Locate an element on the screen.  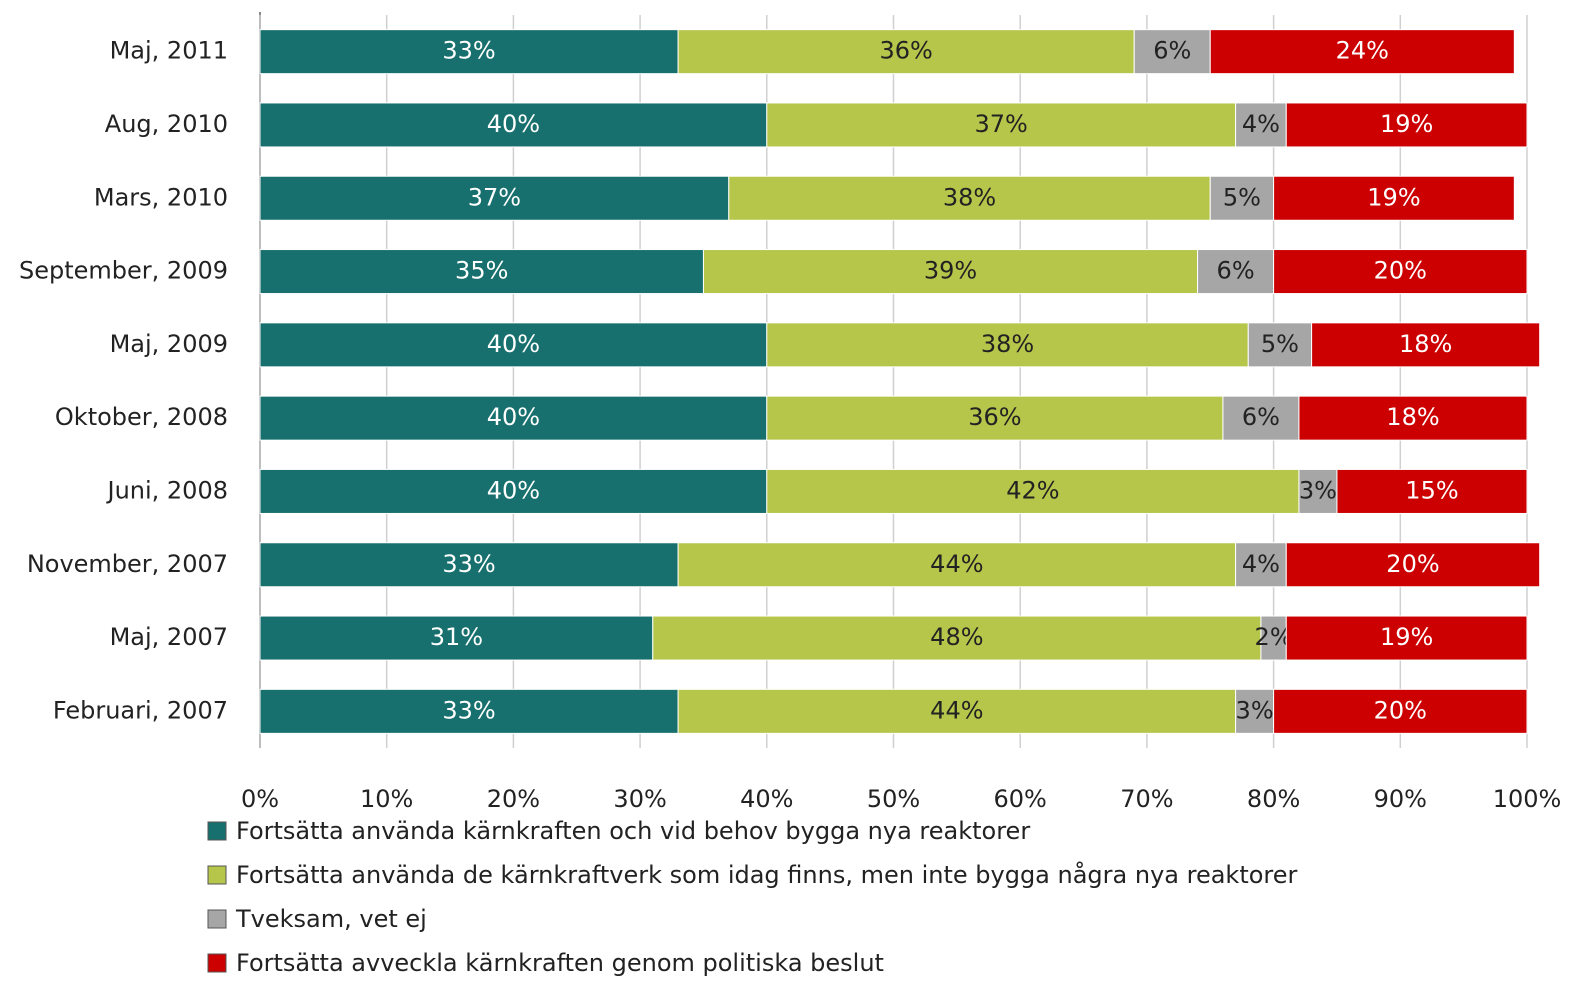
x-tick-label: 20% is located at coordinates (513, 799).